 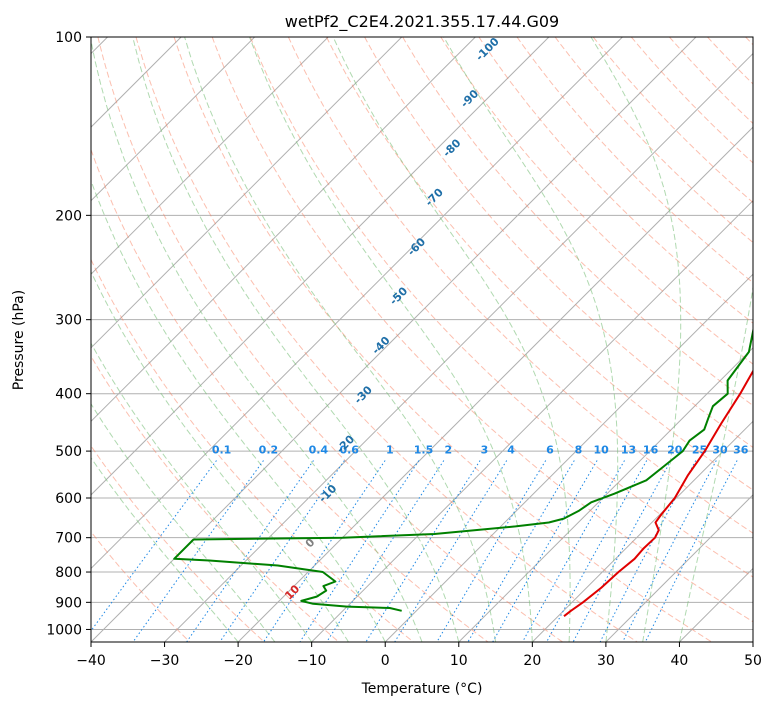 What do you see at coordinates (238, 661) in the screenshot?
I see `x-tick-label: −20` at bounding box center [238, 661].